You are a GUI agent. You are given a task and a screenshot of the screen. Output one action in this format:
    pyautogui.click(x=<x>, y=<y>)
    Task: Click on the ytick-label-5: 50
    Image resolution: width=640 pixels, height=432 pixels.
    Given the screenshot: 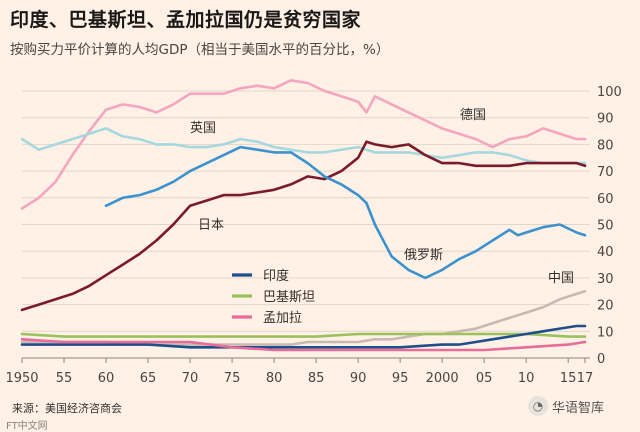 What is the action you would take?
    pyautogui.click(x=605, y=226)
    